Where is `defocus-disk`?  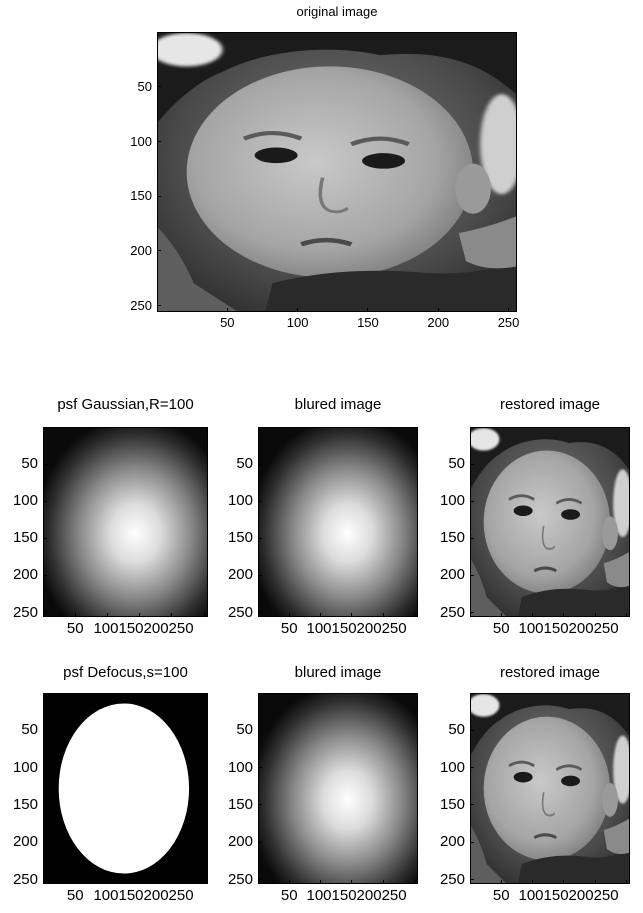 defocus-disk is located at coordinates (124, 788).